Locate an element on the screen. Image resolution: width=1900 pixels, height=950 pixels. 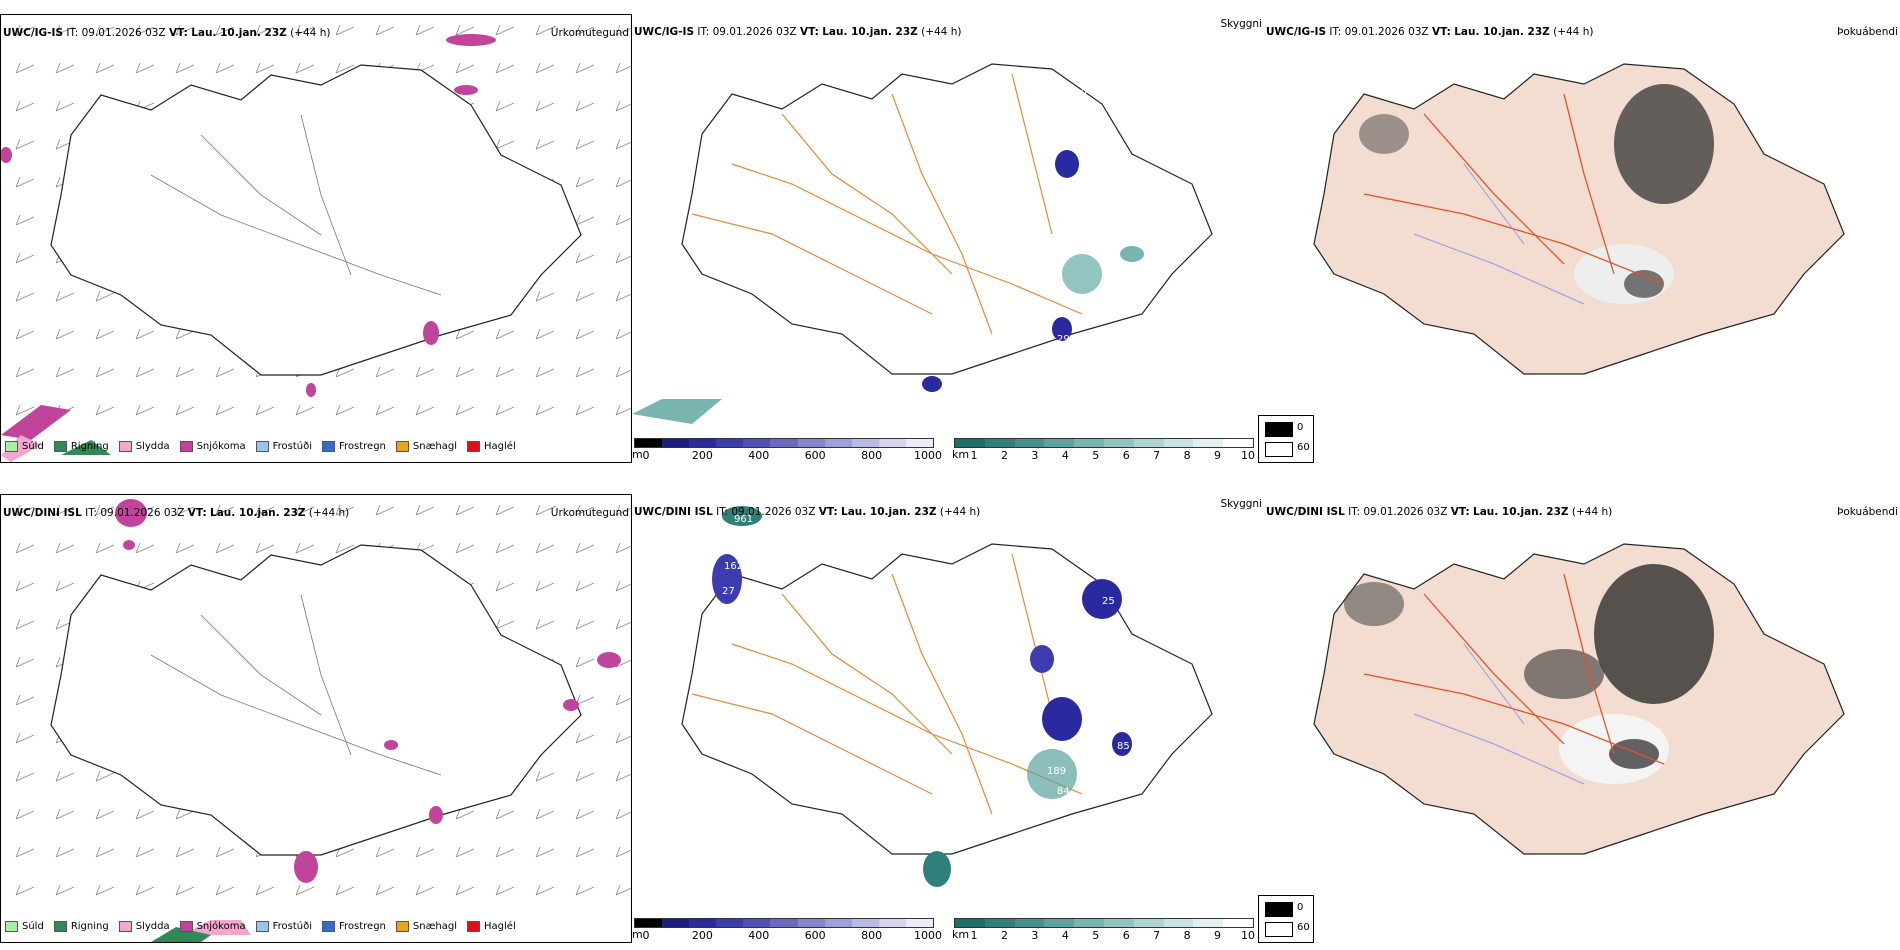
legend-item: Frostregn is located at coordinates (354, 926).